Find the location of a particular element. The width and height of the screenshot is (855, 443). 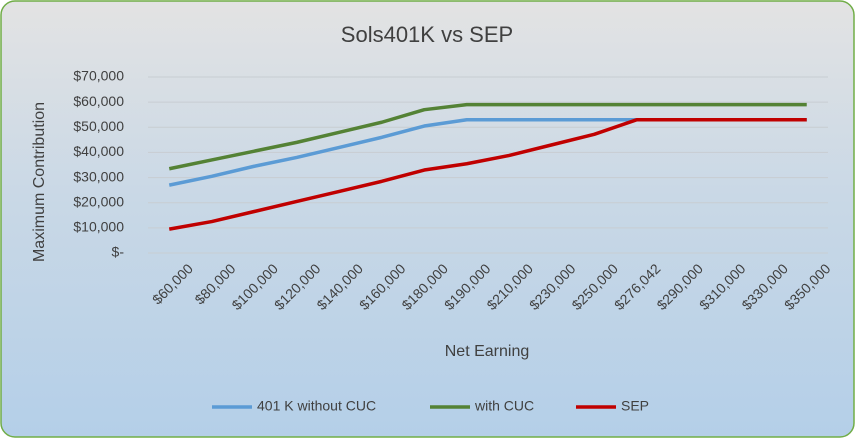

legend-label: SEP is located at coordinates (635, 406).